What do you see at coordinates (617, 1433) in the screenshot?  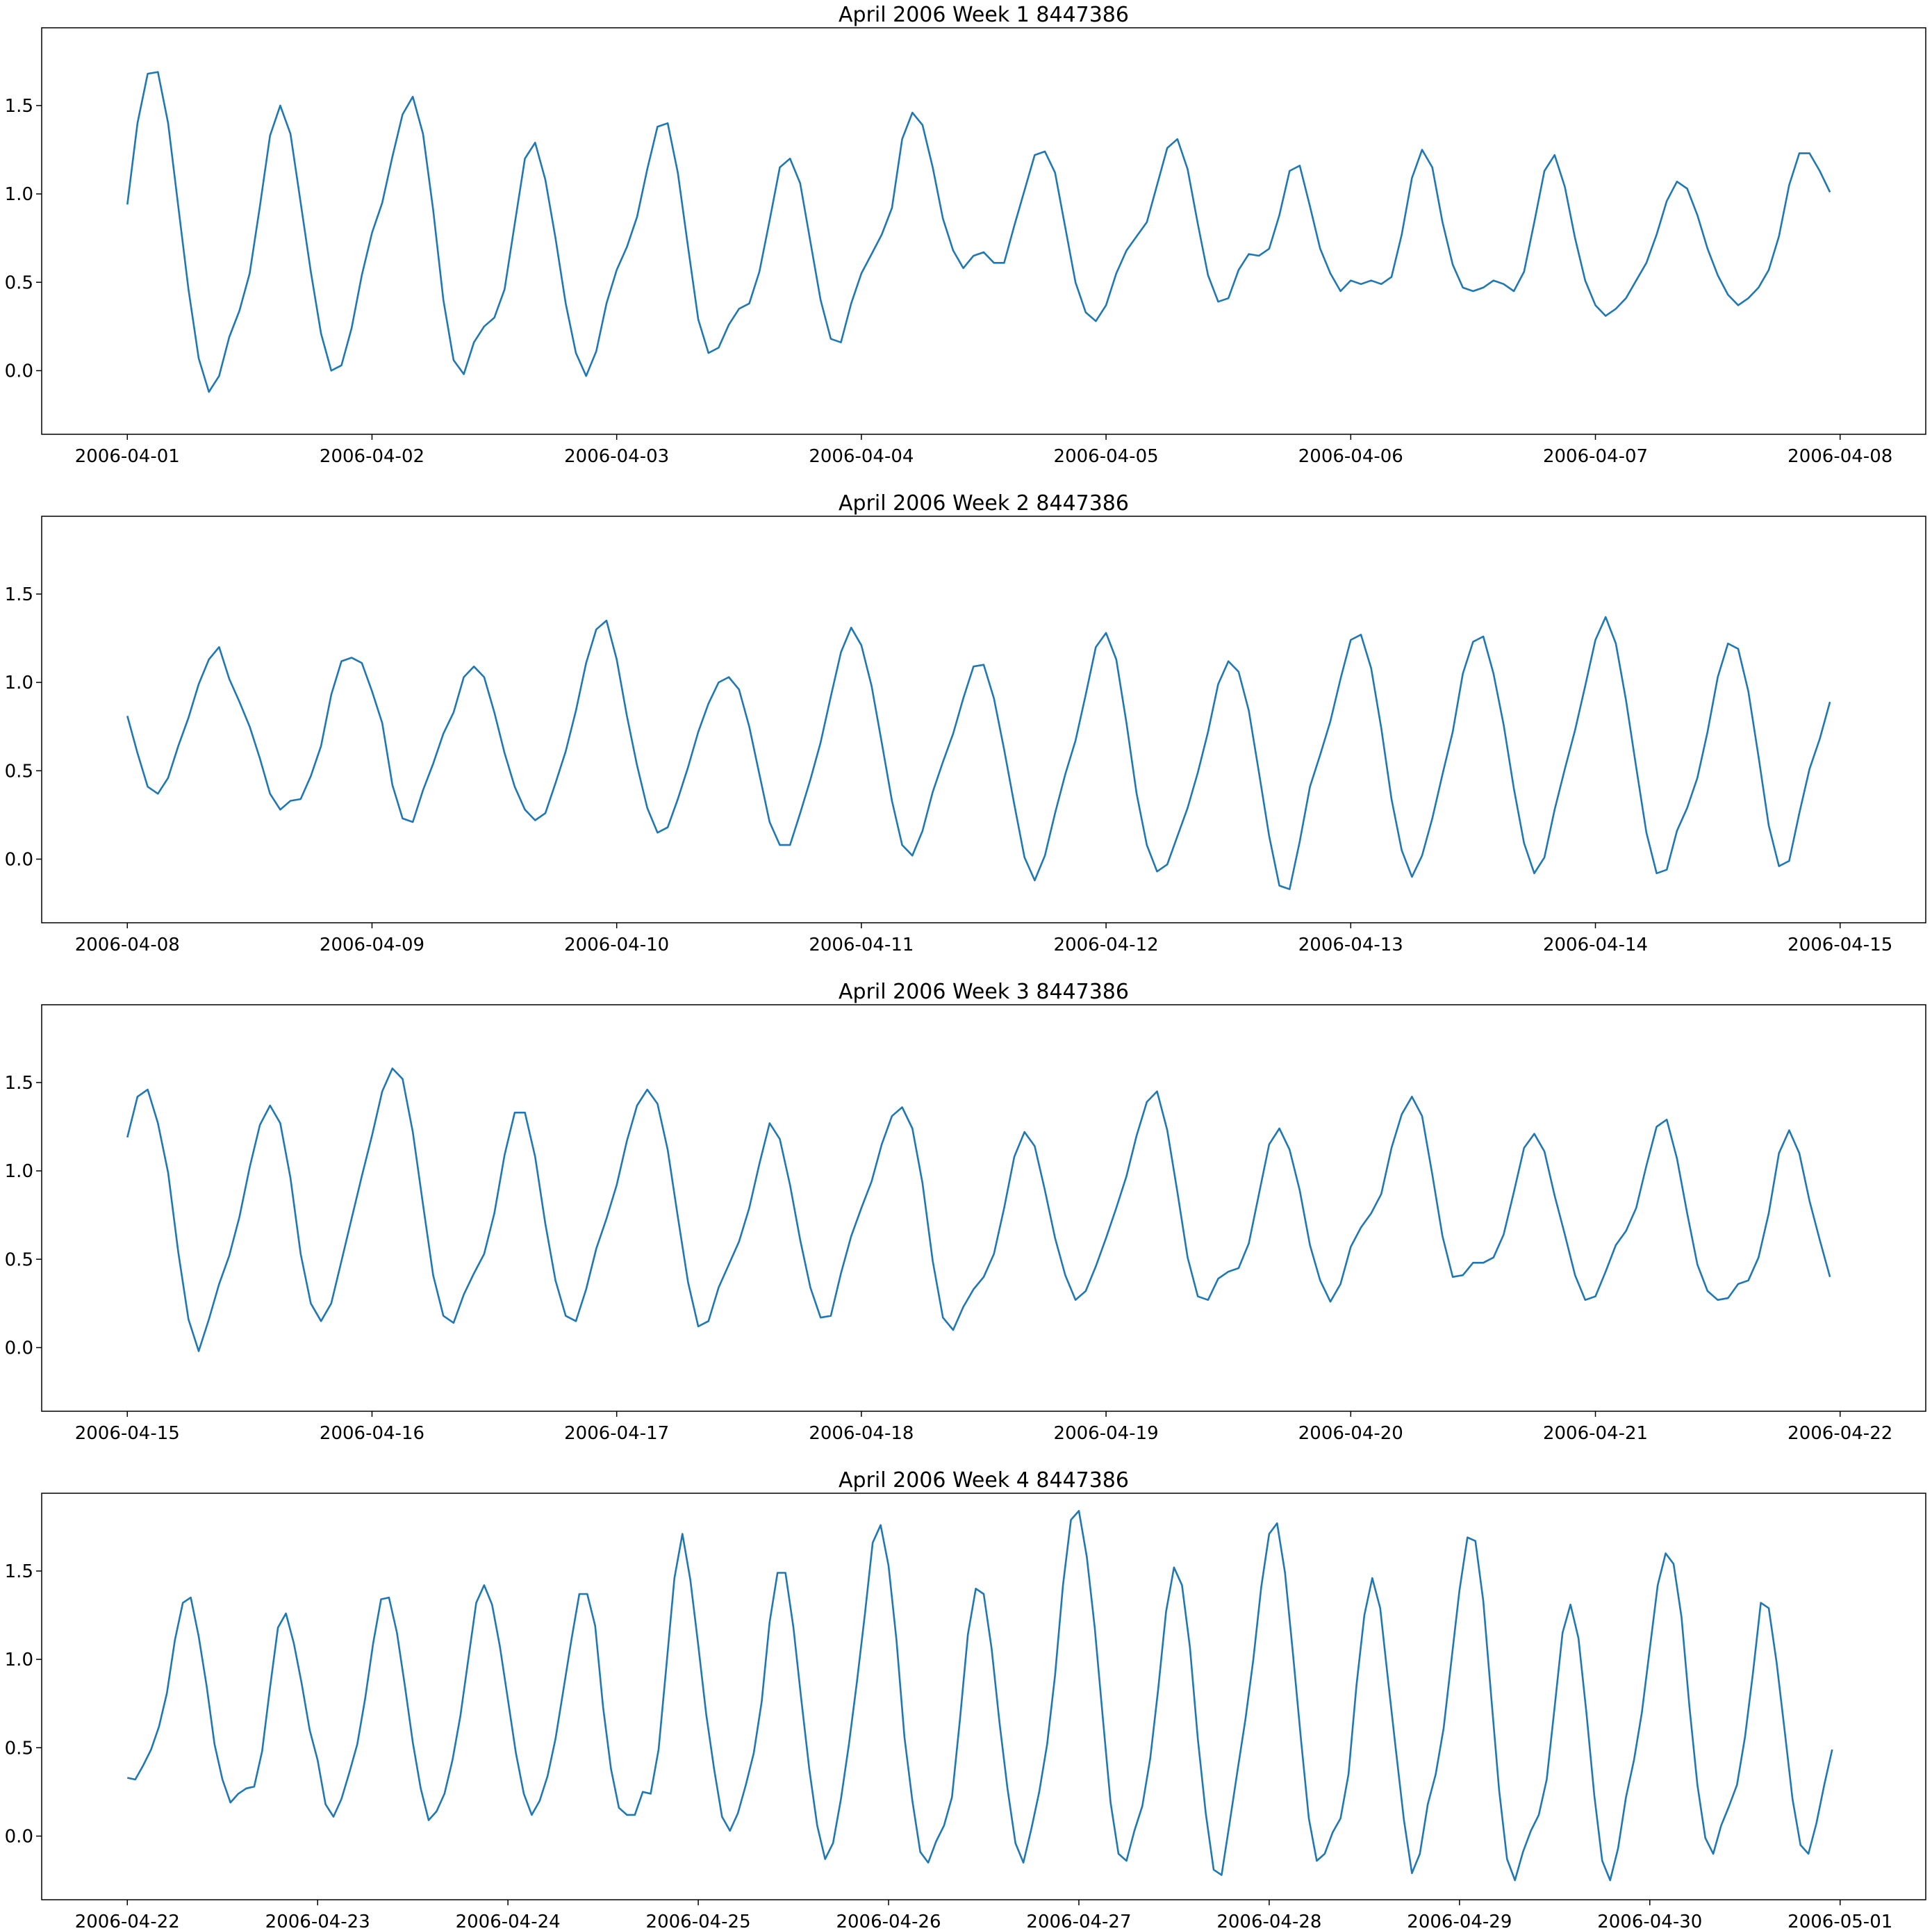 I see `x-tick-label: 2006-04-17` at bounding box center [617, 1433].